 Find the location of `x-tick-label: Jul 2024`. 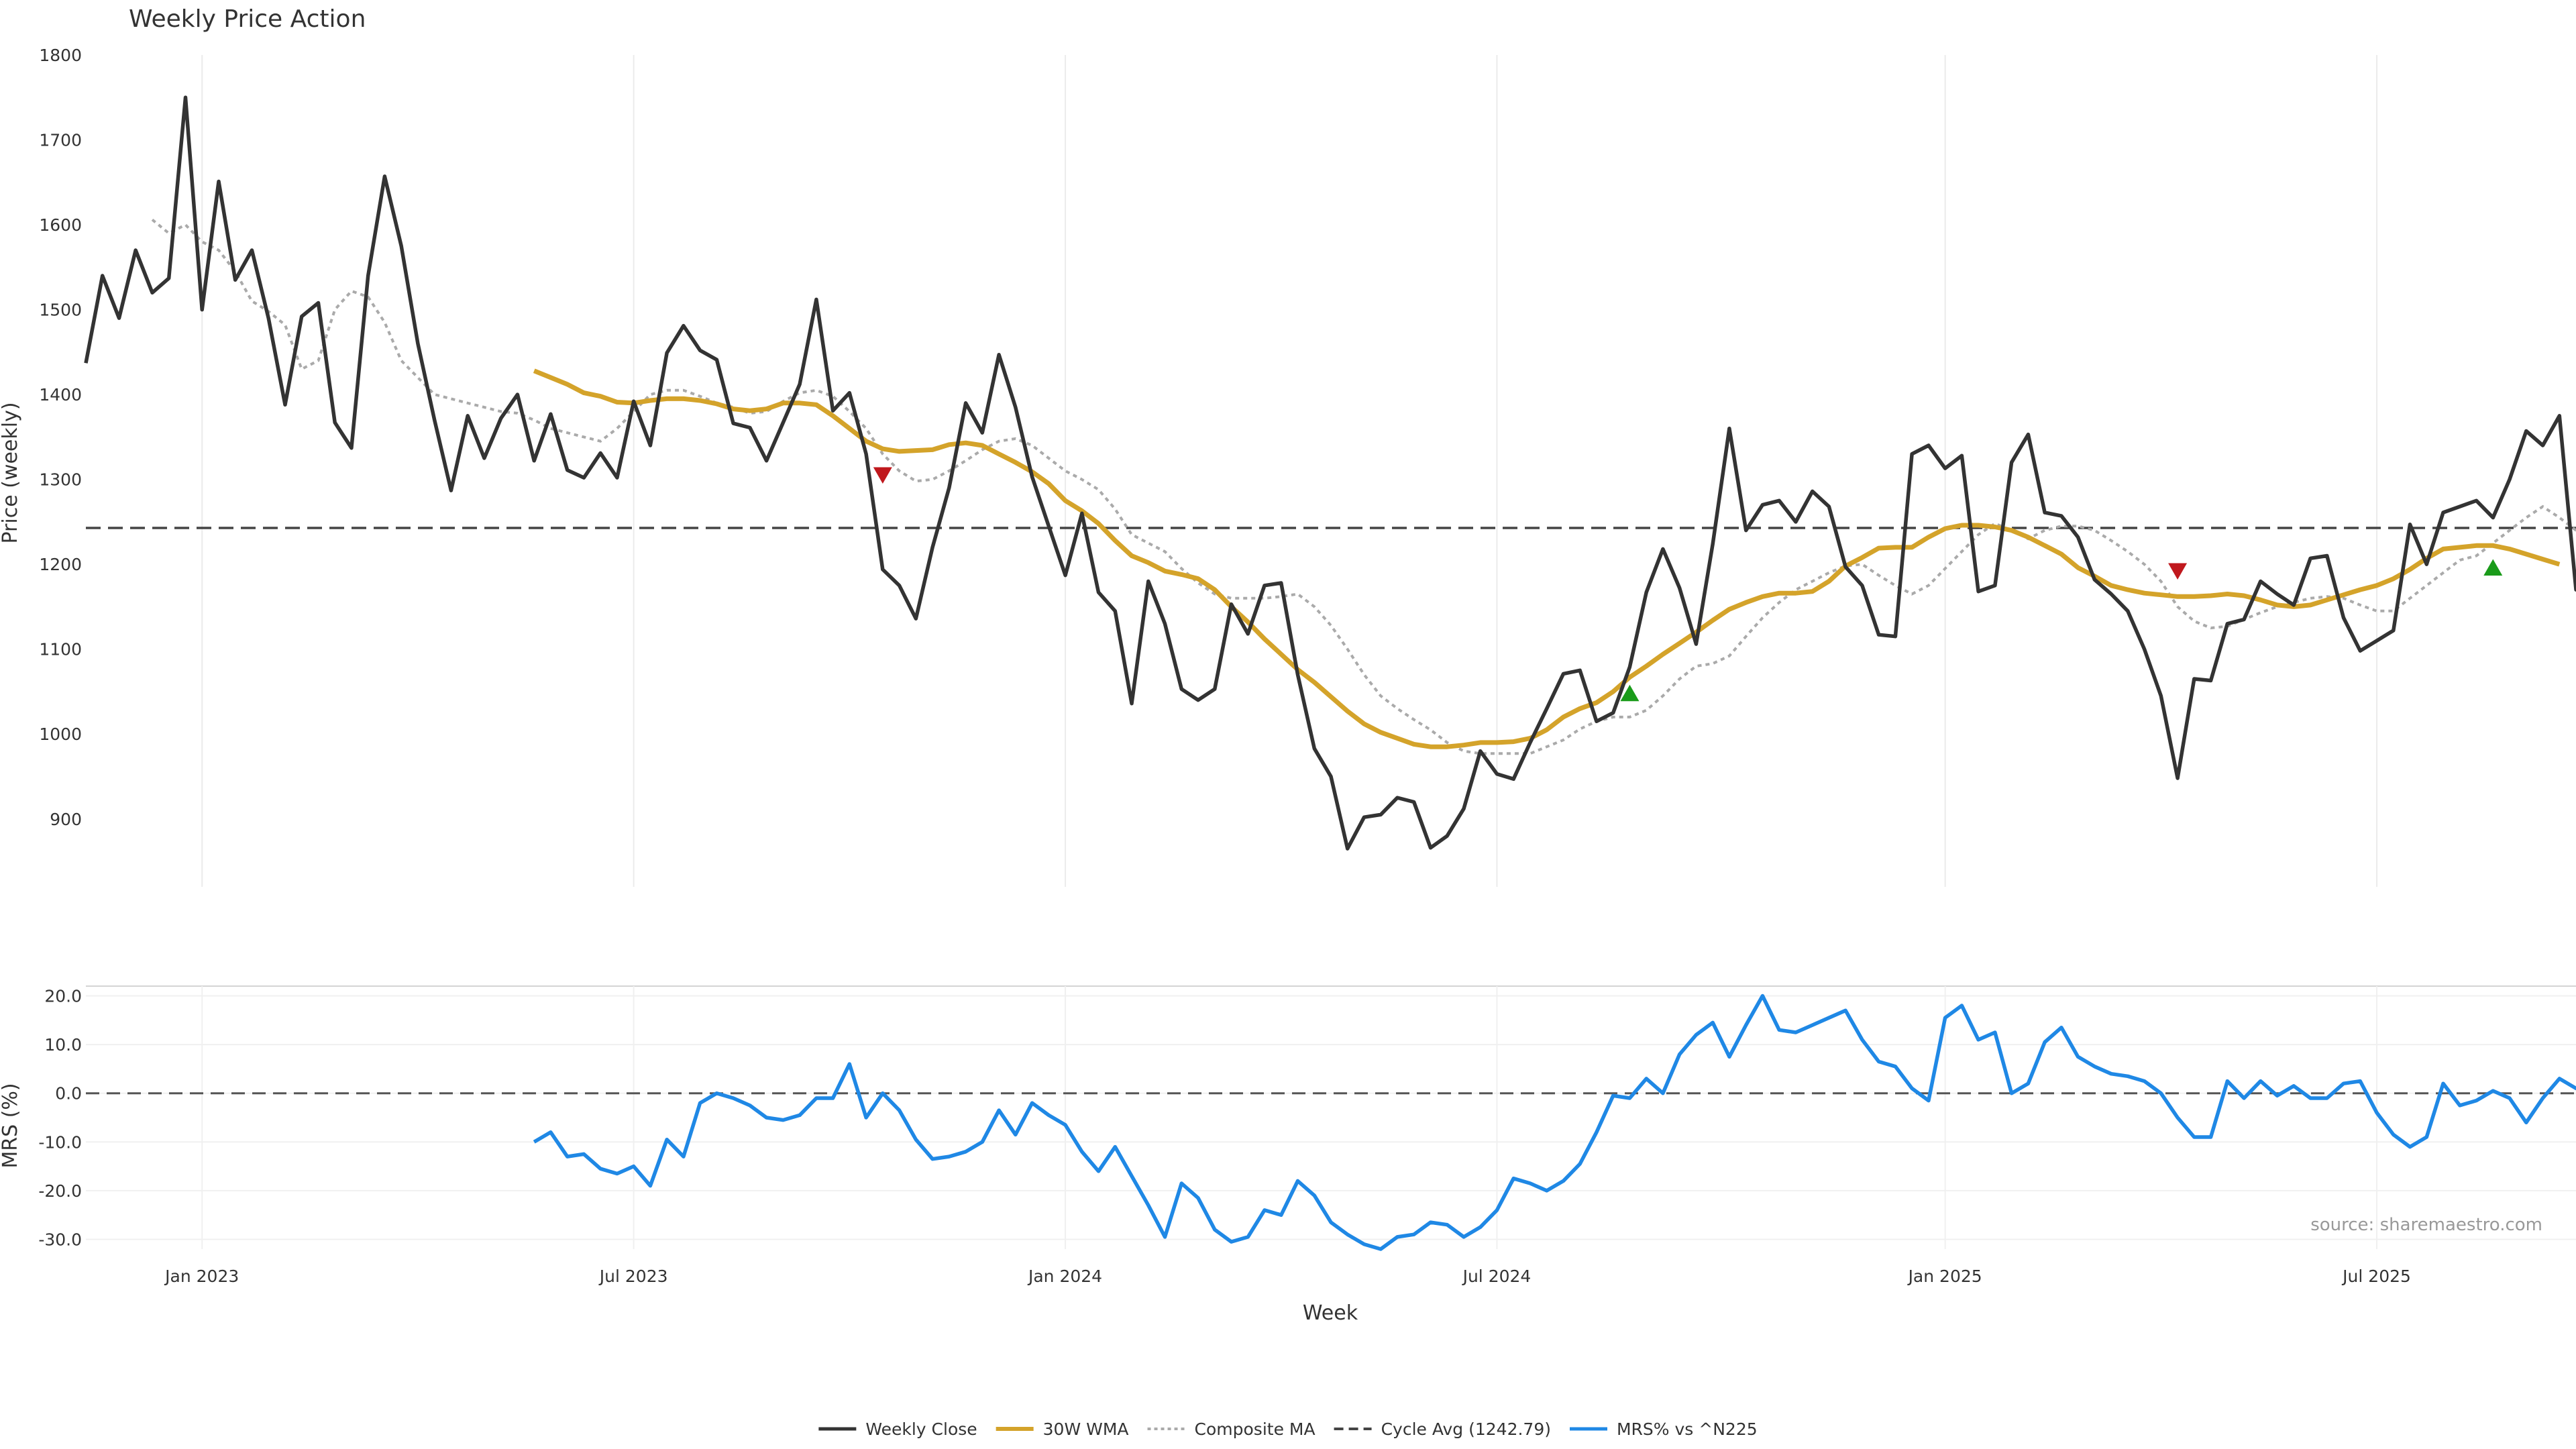

x-tick-label: Jul 2024 is located at coordinates (1497, 1276).